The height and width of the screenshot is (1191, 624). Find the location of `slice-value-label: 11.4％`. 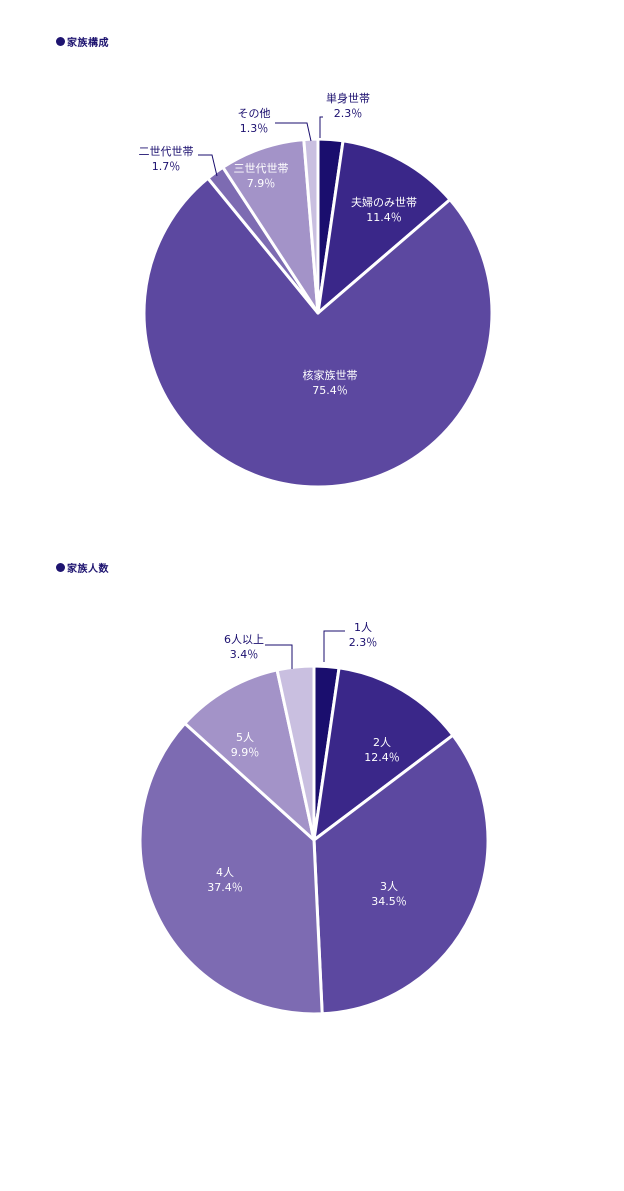

slice-value-label: 11.4％ is located at coordinates (384, 217).